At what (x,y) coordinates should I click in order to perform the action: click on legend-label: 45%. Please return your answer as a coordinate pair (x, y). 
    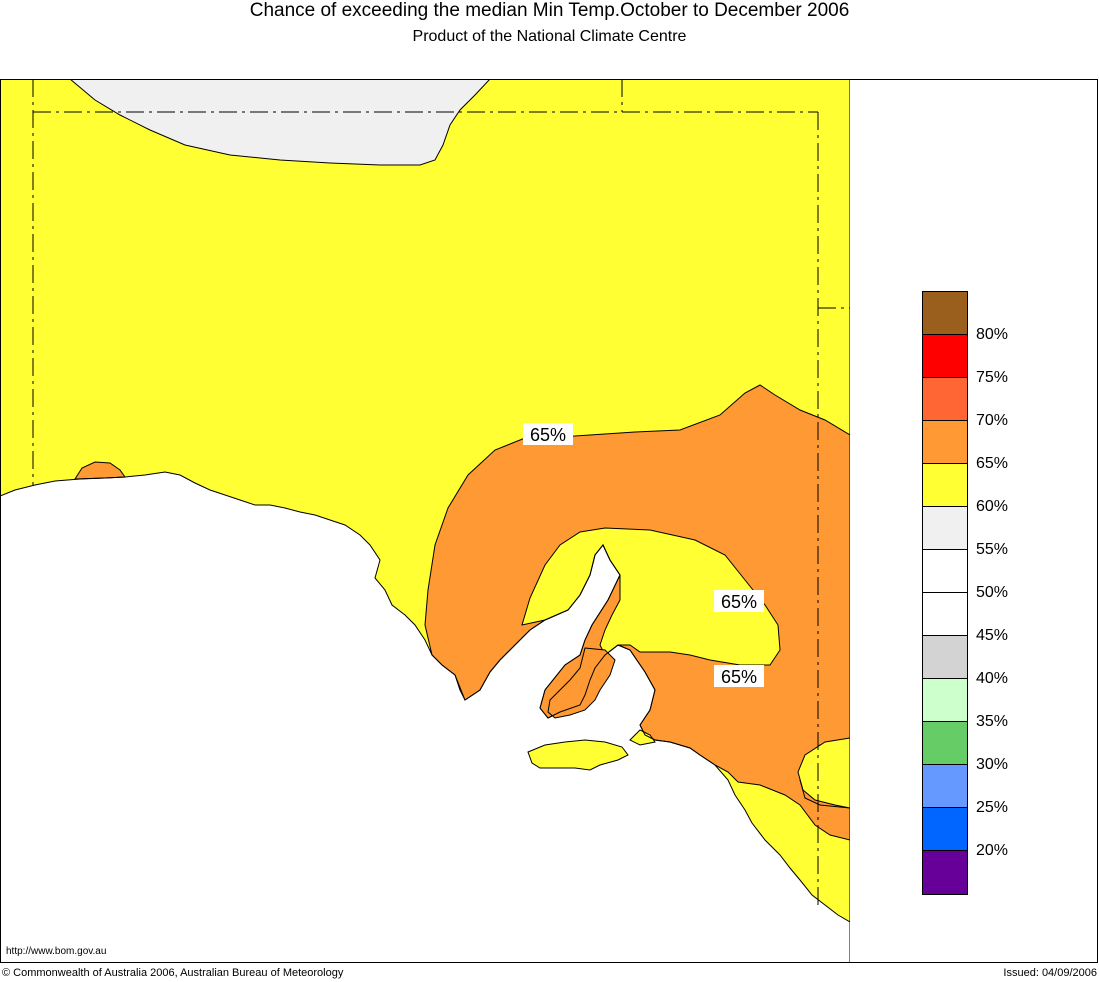
    Looking at the image, I should click on (992, 635).